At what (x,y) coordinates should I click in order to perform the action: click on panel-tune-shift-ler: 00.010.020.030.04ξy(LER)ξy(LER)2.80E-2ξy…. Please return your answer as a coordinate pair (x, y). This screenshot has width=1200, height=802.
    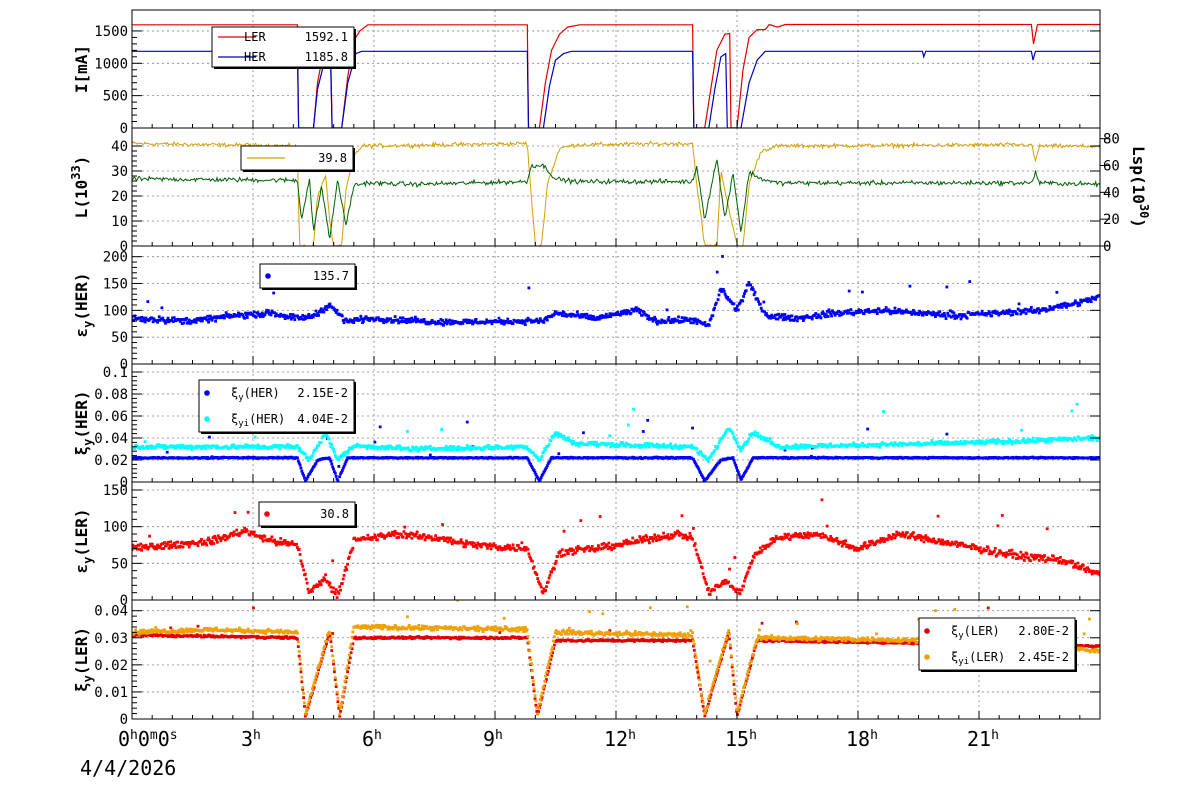
    Looking at the image, I should click on (586, 660).